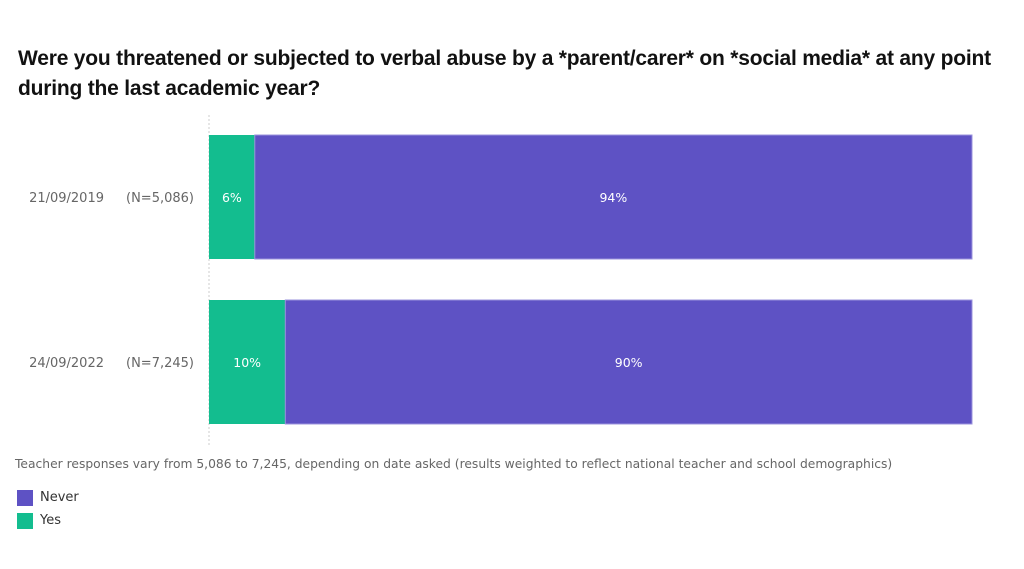 The image size is (1024, 569). I want to click on data-label-yes: 10%, so click(247, 362).